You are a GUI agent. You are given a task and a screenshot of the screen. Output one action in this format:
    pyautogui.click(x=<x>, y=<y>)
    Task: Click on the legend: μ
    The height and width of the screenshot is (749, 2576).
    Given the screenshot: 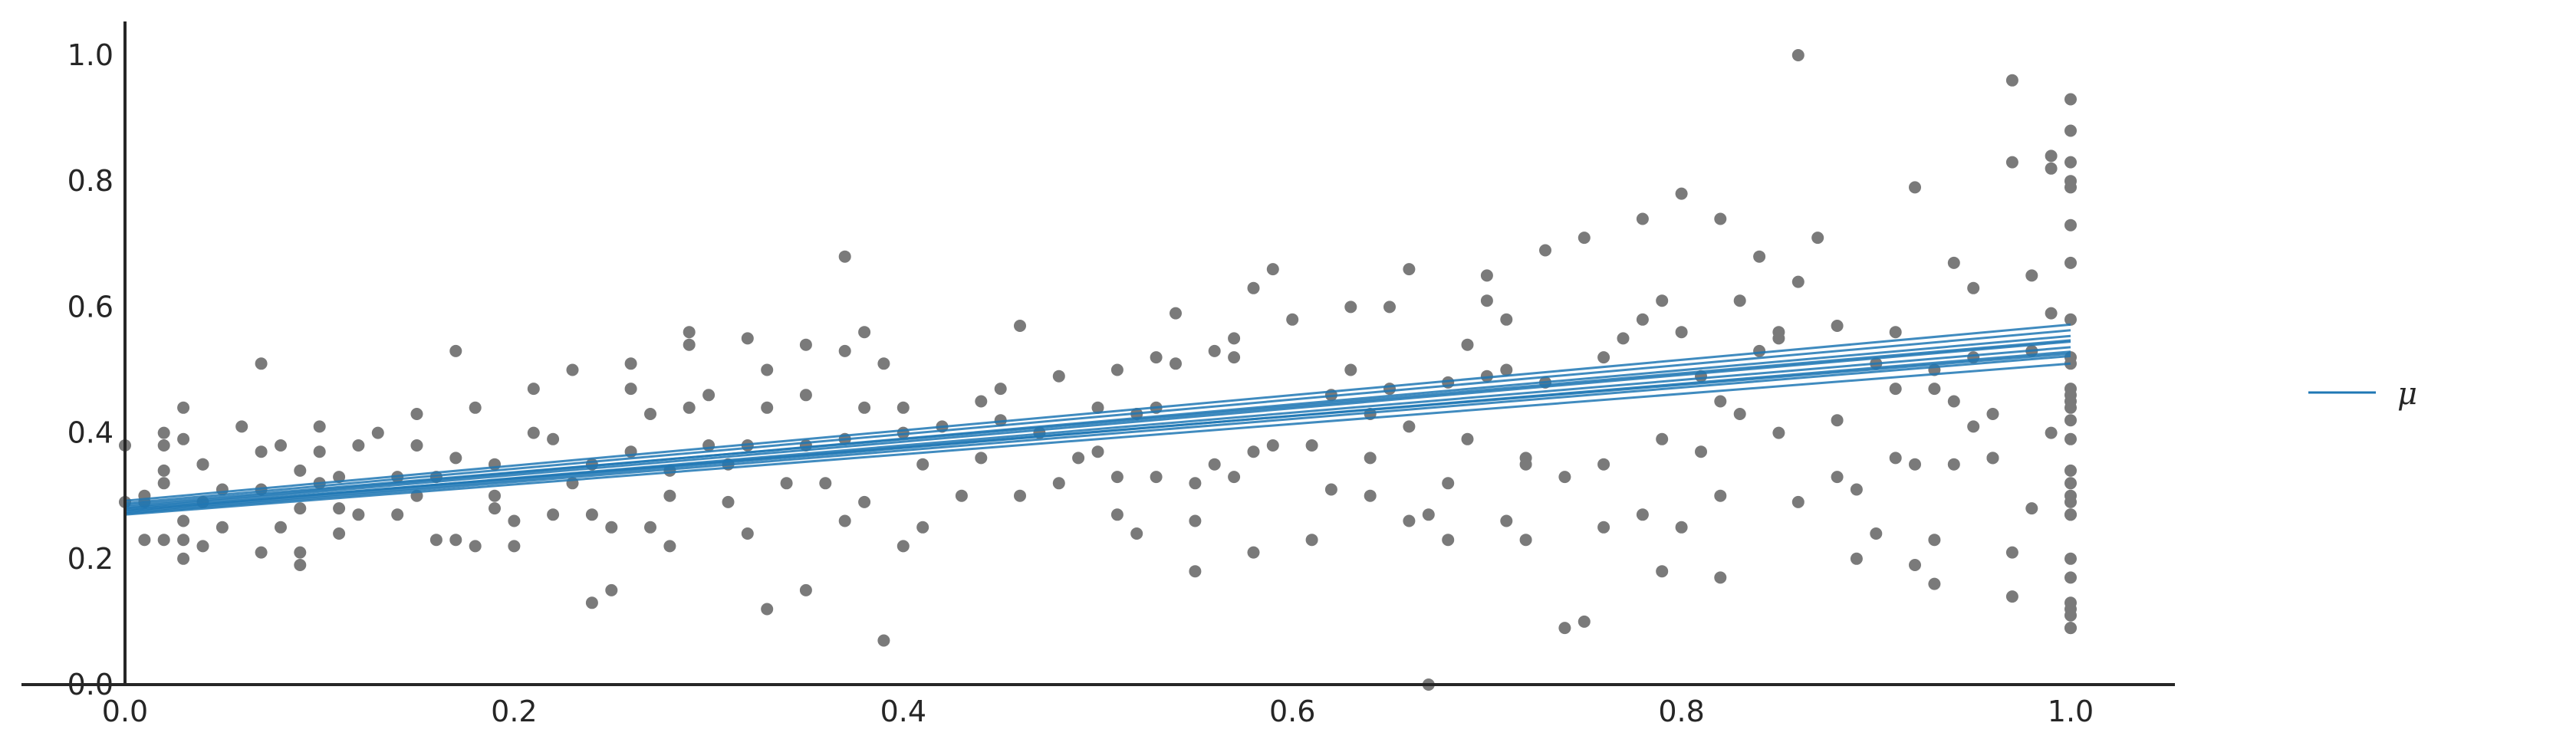 What is the action you would take?
    pyautogui.click(x=2362, y=394)
    